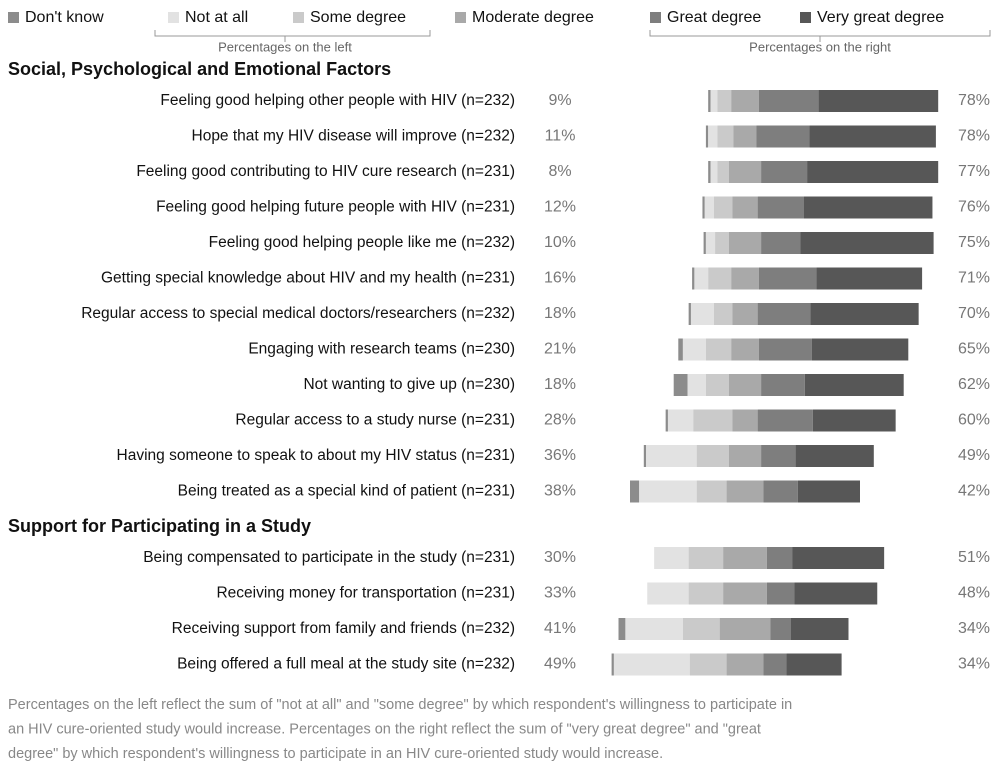 The image size is (998, 769). I want to click on right-percent: 49%, so click(974, 455).